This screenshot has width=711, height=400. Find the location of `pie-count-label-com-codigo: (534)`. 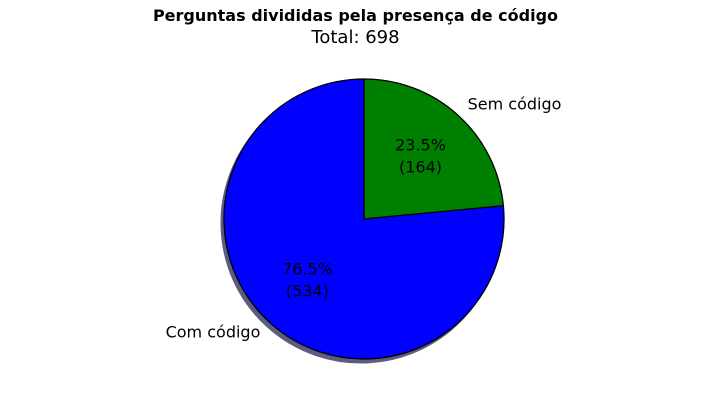

pie-count-label-com-codigo: (534) is located at coordinates (307, 291).